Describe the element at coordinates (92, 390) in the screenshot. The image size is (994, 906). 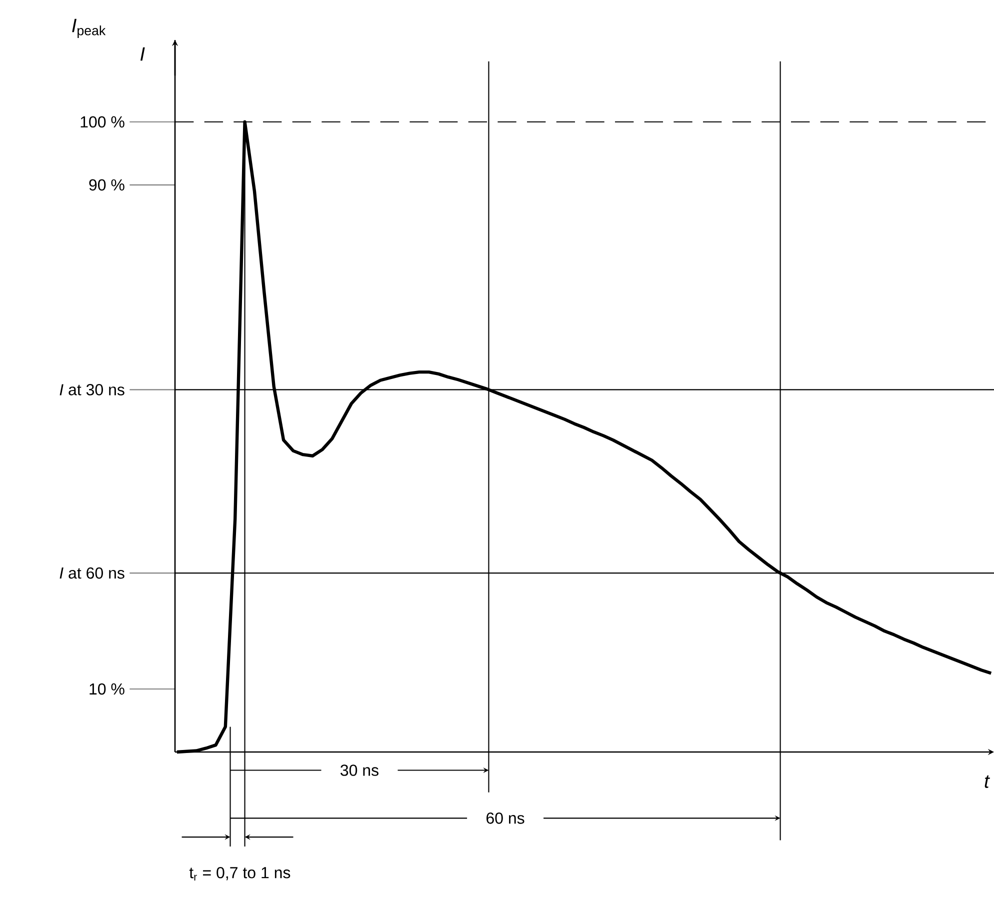
I see `y-tick-label: I at 30 ns` at that location.